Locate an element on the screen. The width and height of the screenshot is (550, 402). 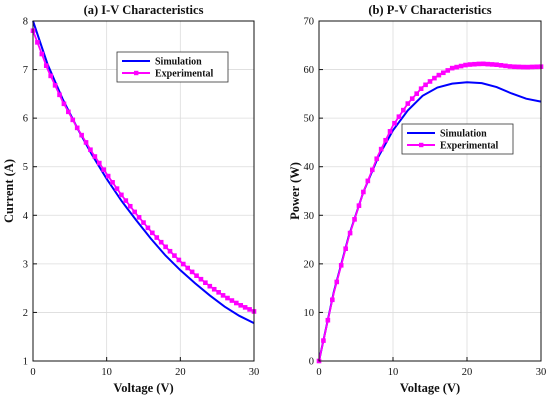
legend-label-experimental: Experimental is located at coordinates (469, 146).